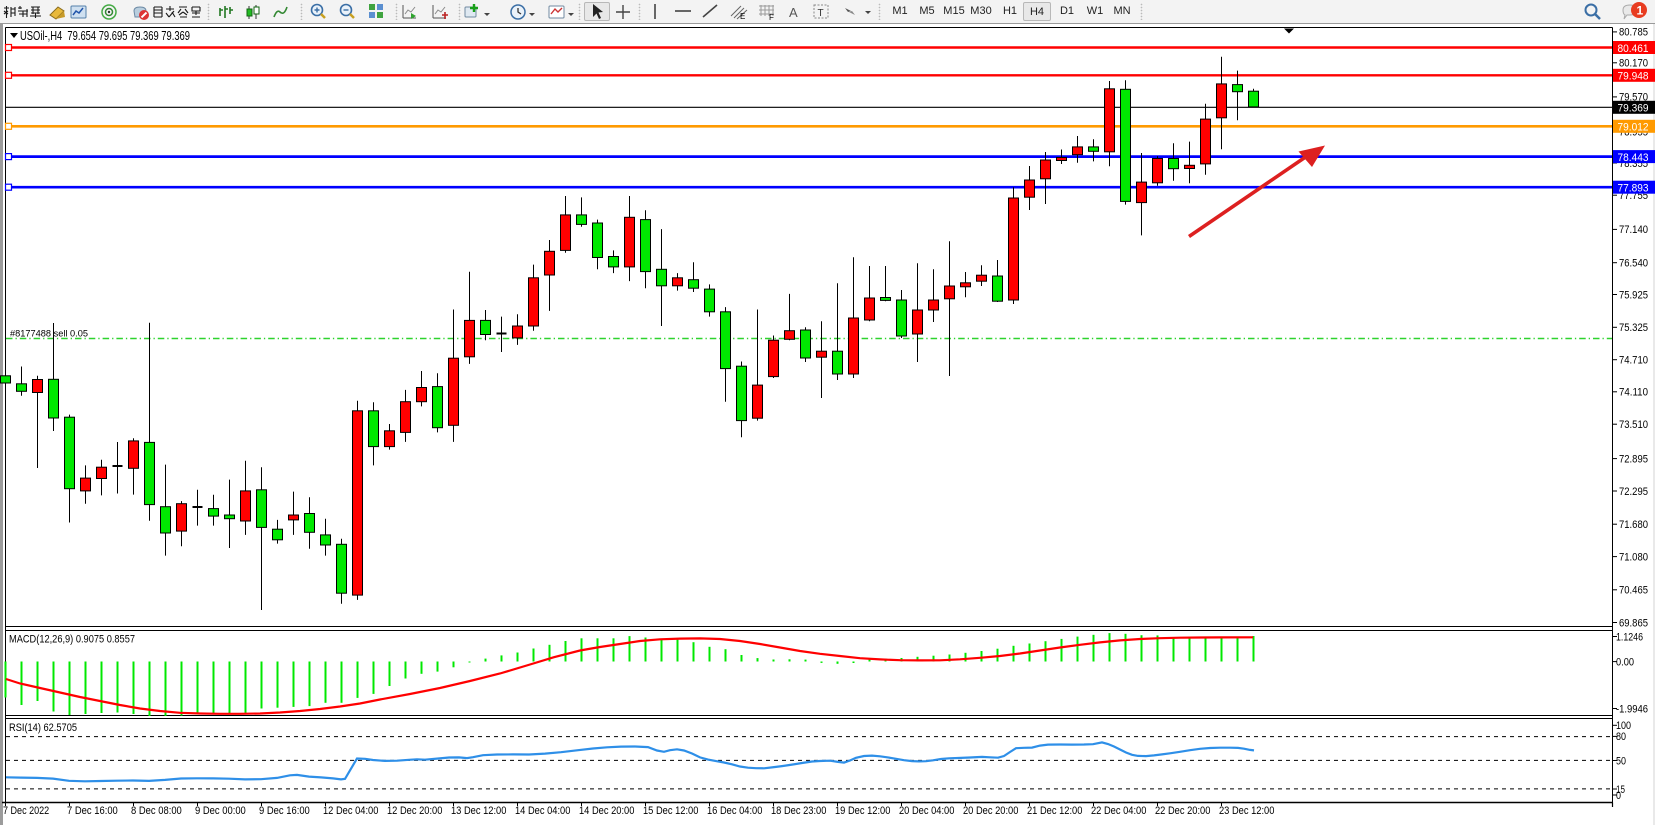  What do you see at coordinates (1182, 811) in the screenshot?
I see `svg-text: 22 Dec 20:00` at bounding box center [1182, 811].